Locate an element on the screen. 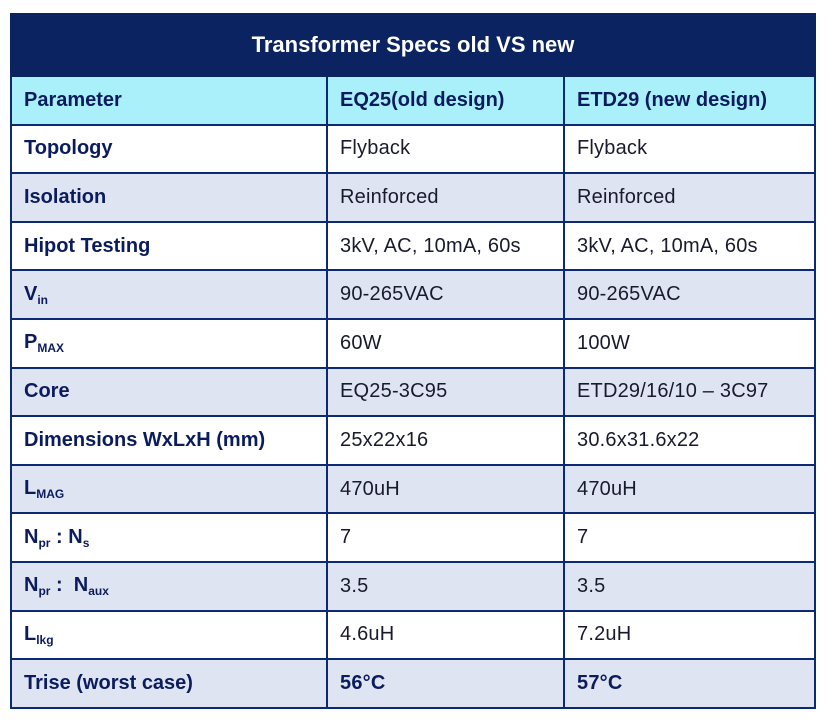  row-param: Npr : Naux is located at coordinates (169, 586).